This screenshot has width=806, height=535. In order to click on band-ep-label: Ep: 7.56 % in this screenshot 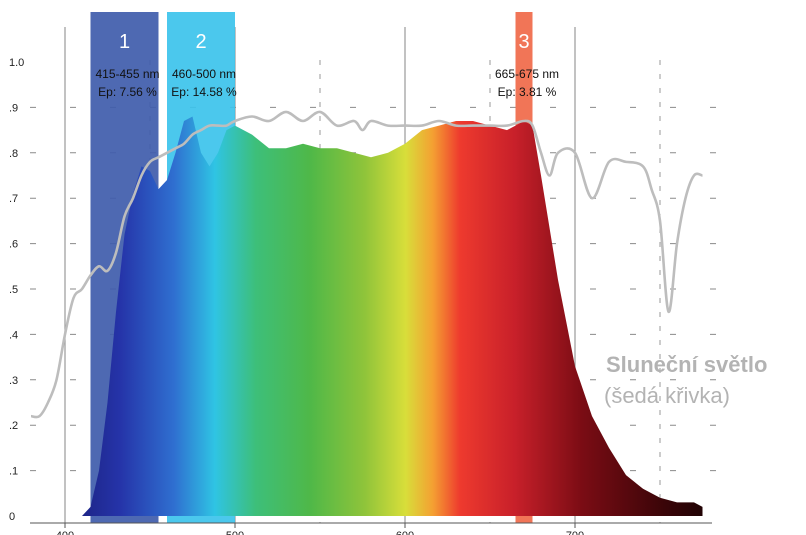, I will do `click(127, 92)`.